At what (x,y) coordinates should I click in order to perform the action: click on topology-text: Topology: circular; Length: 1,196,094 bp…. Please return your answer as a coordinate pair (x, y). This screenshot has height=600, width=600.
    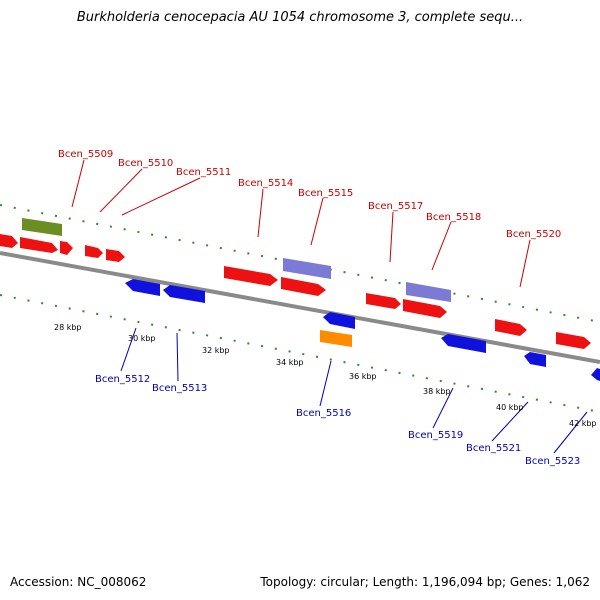
    Looking at the image, I should click on (425, 582).